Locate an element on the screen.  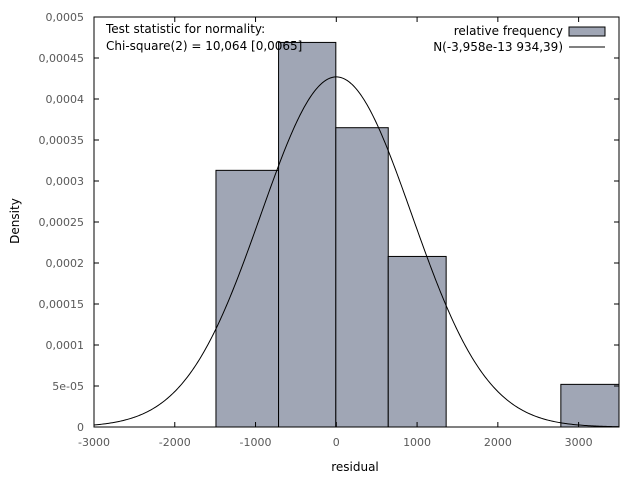
y-tick-label: 0,0003 is located at coordinates (65, 181).